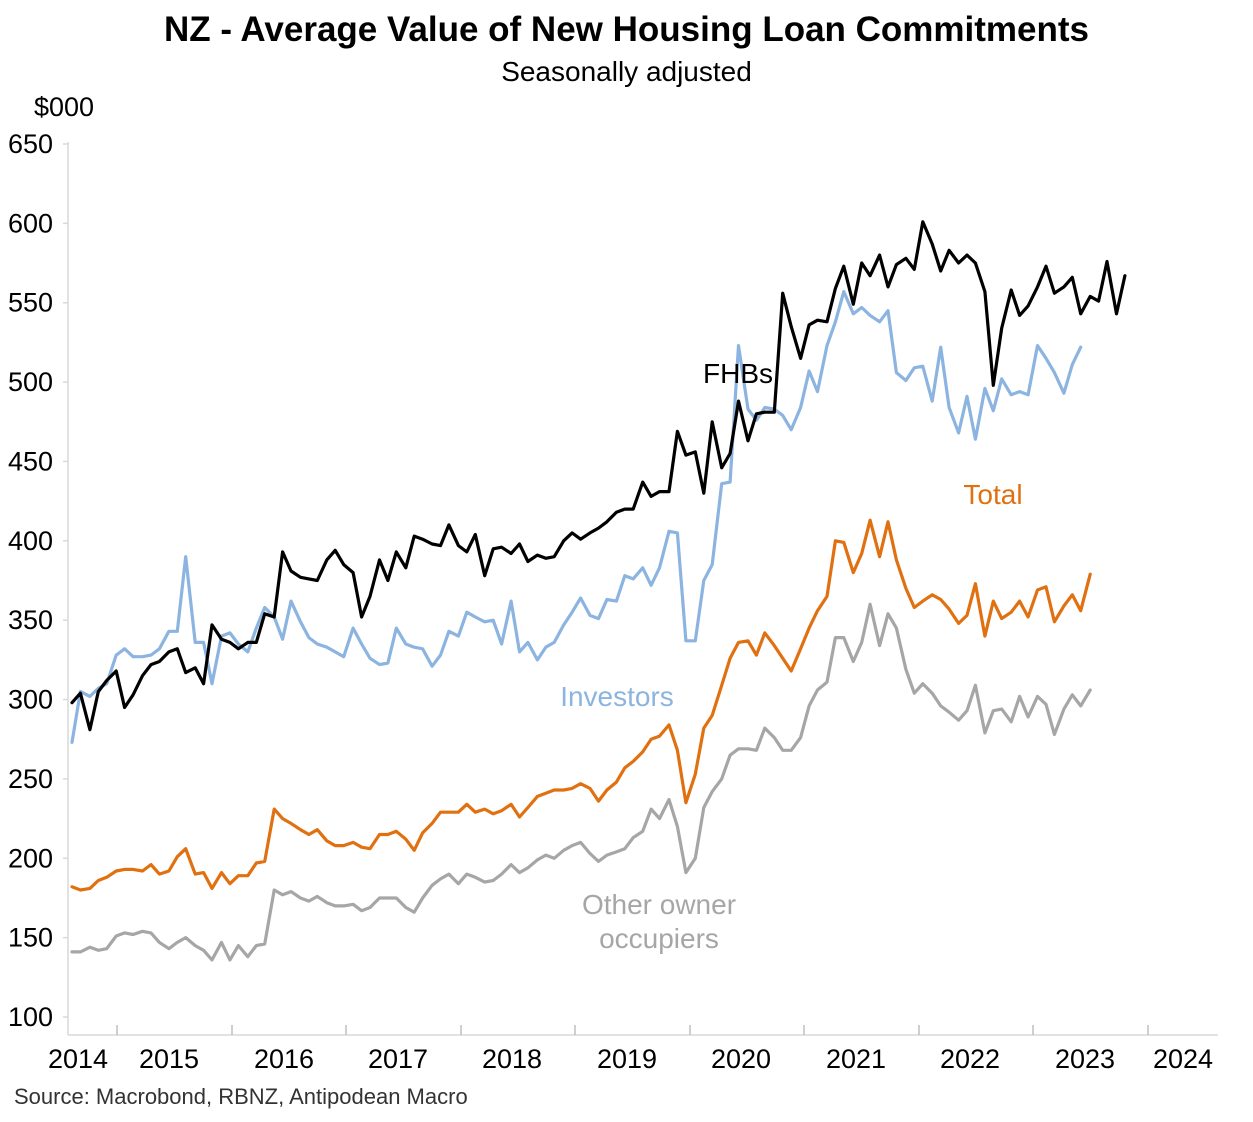 This screenshot has width=1253, height=1122. I want to click on x-tick-label: 2017, so click(398, 1059).